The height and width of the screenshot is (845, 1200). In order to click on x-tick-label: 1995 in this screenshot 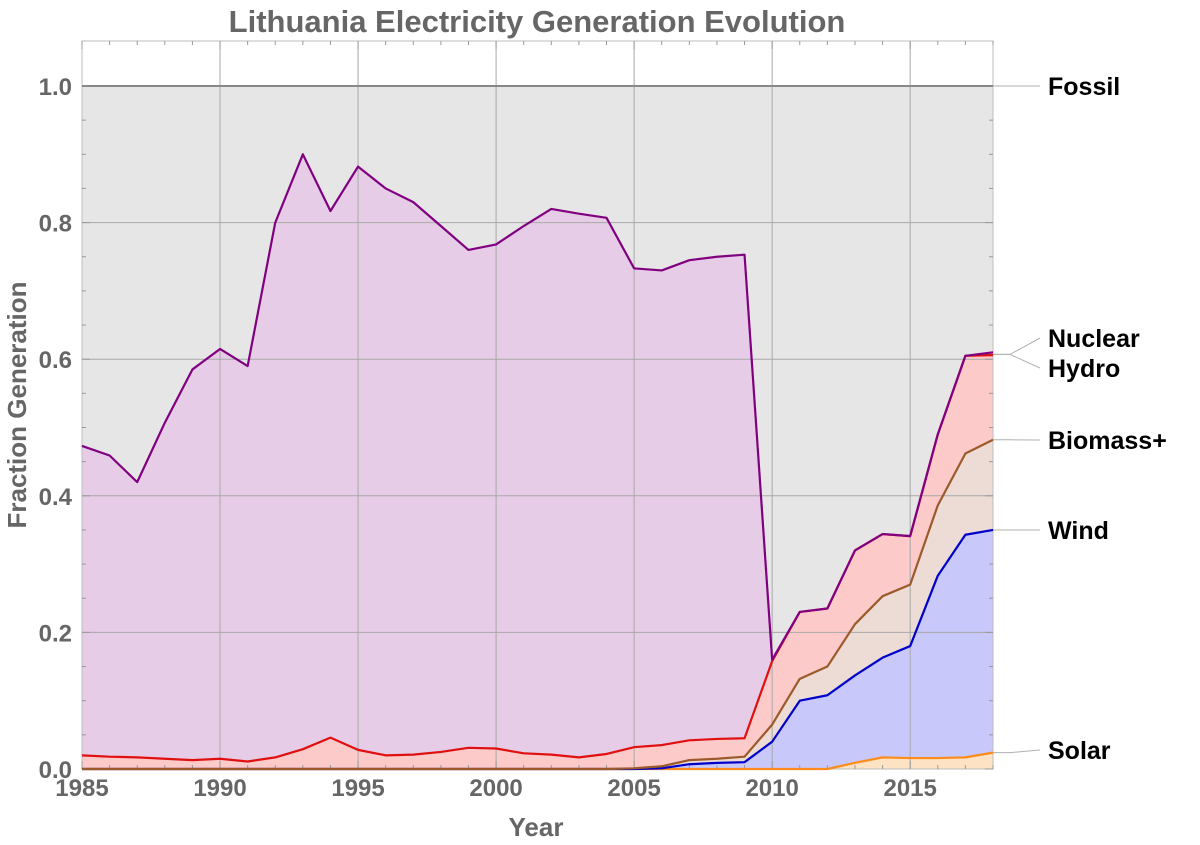, I will do `click(357, 788)`.